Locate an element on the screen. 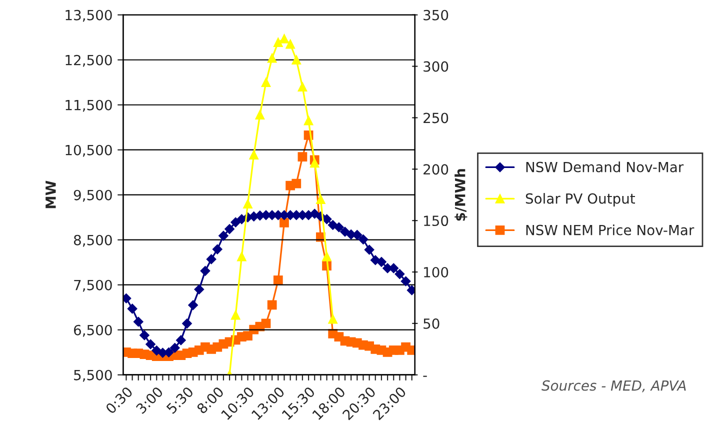 The width and height of the screenshot is (708, 425). legend-label: NSW NEM Price Nov-Mar is located at coordinates (610, 230).